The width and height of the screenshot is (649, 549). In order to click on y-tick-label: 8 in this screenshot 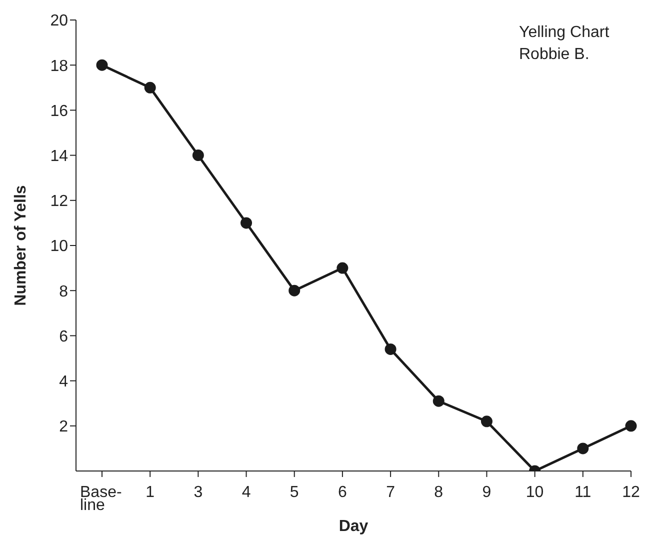, I will do `click(63, 291)`.